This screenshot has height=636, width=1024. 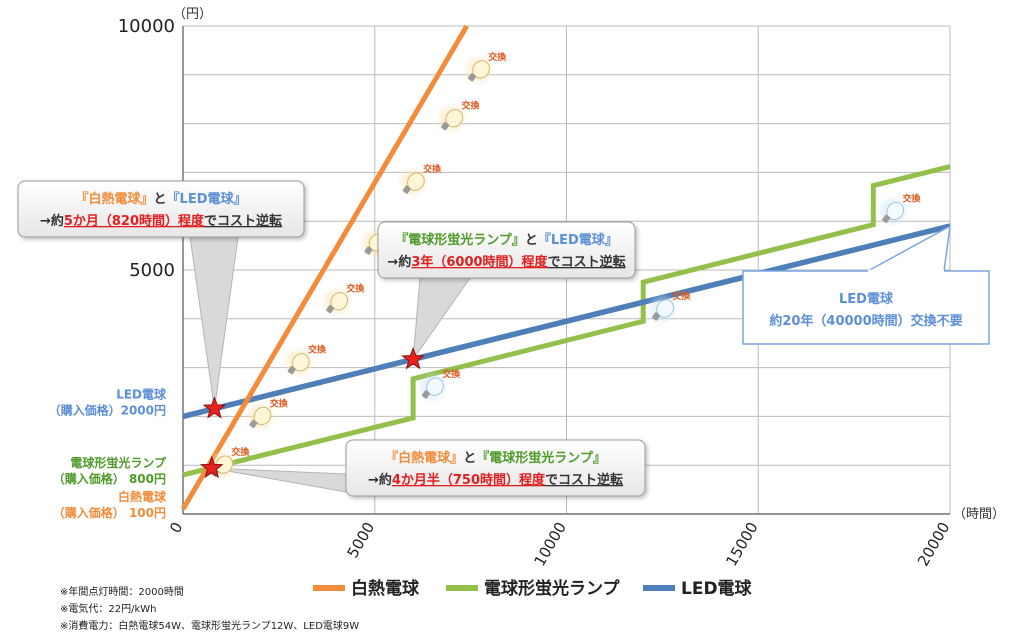 What do you see at coordinates (495, 458) in the screenshot?
I see `callout-title: 『白熱電球』と『電球形蛍光ランプ』` at bounding box center [495, 458].